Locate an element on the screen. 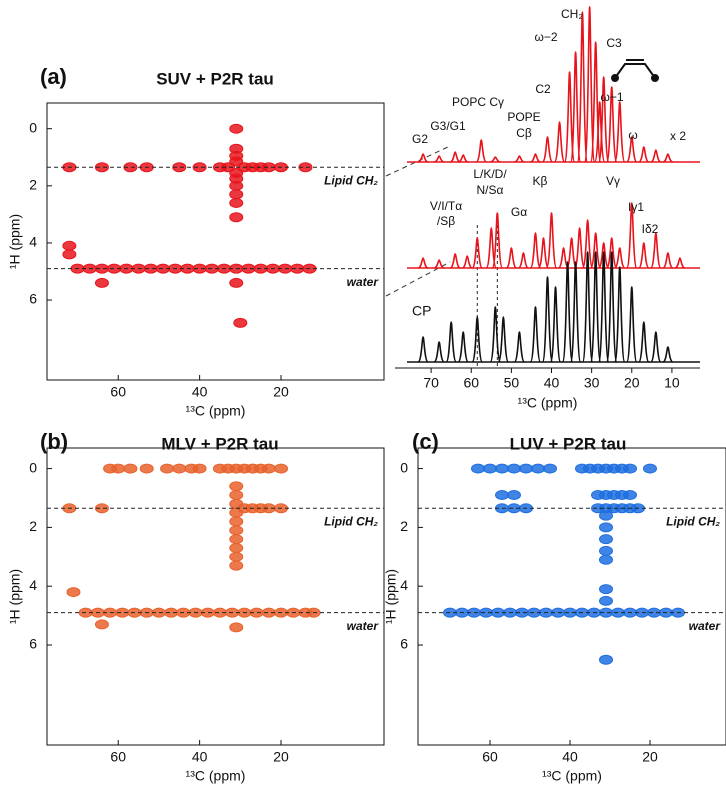 Image resolution: width=726 pixels, height=789 pixels. annotation: x 2 is located at coordinates (678, 136).